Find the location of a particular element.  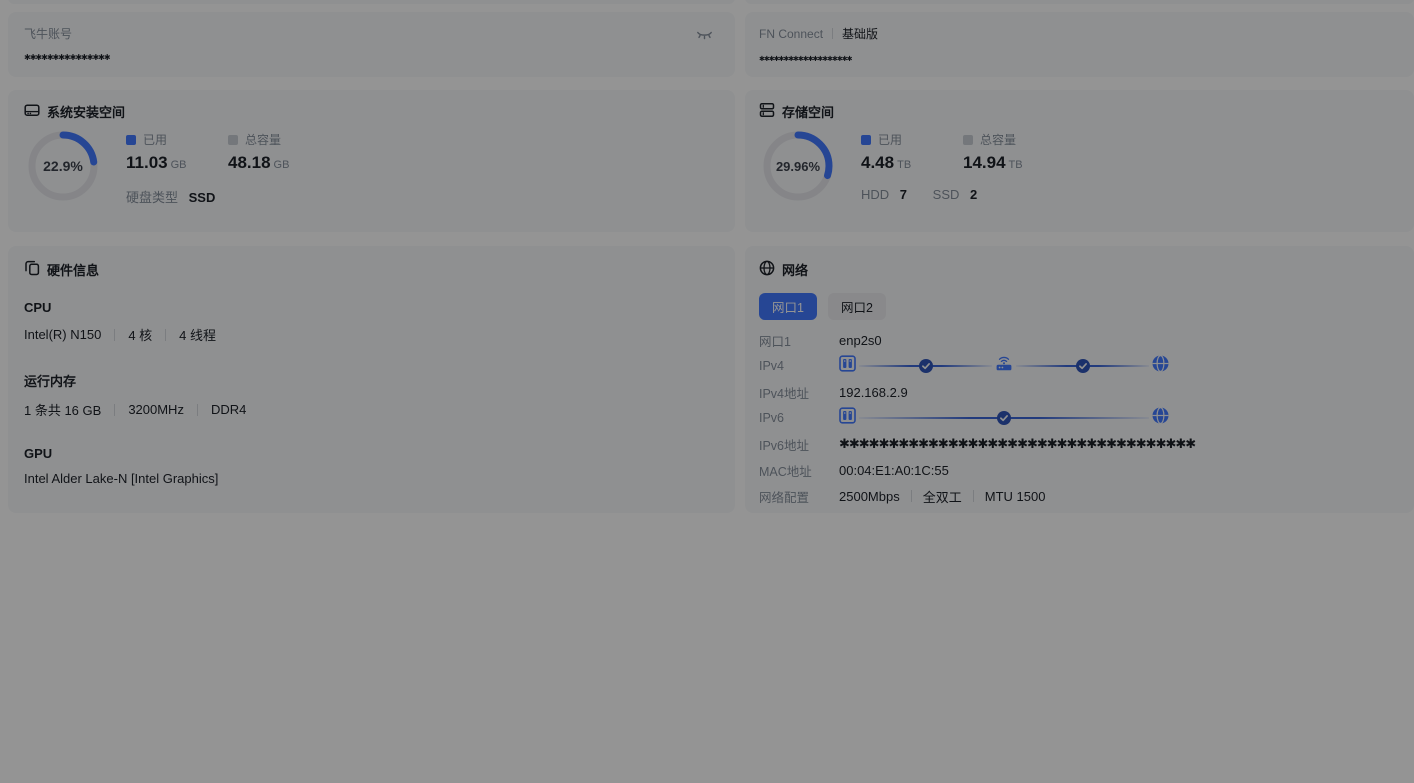

card-title: 存储空间 is located at coordinates (808, 112).